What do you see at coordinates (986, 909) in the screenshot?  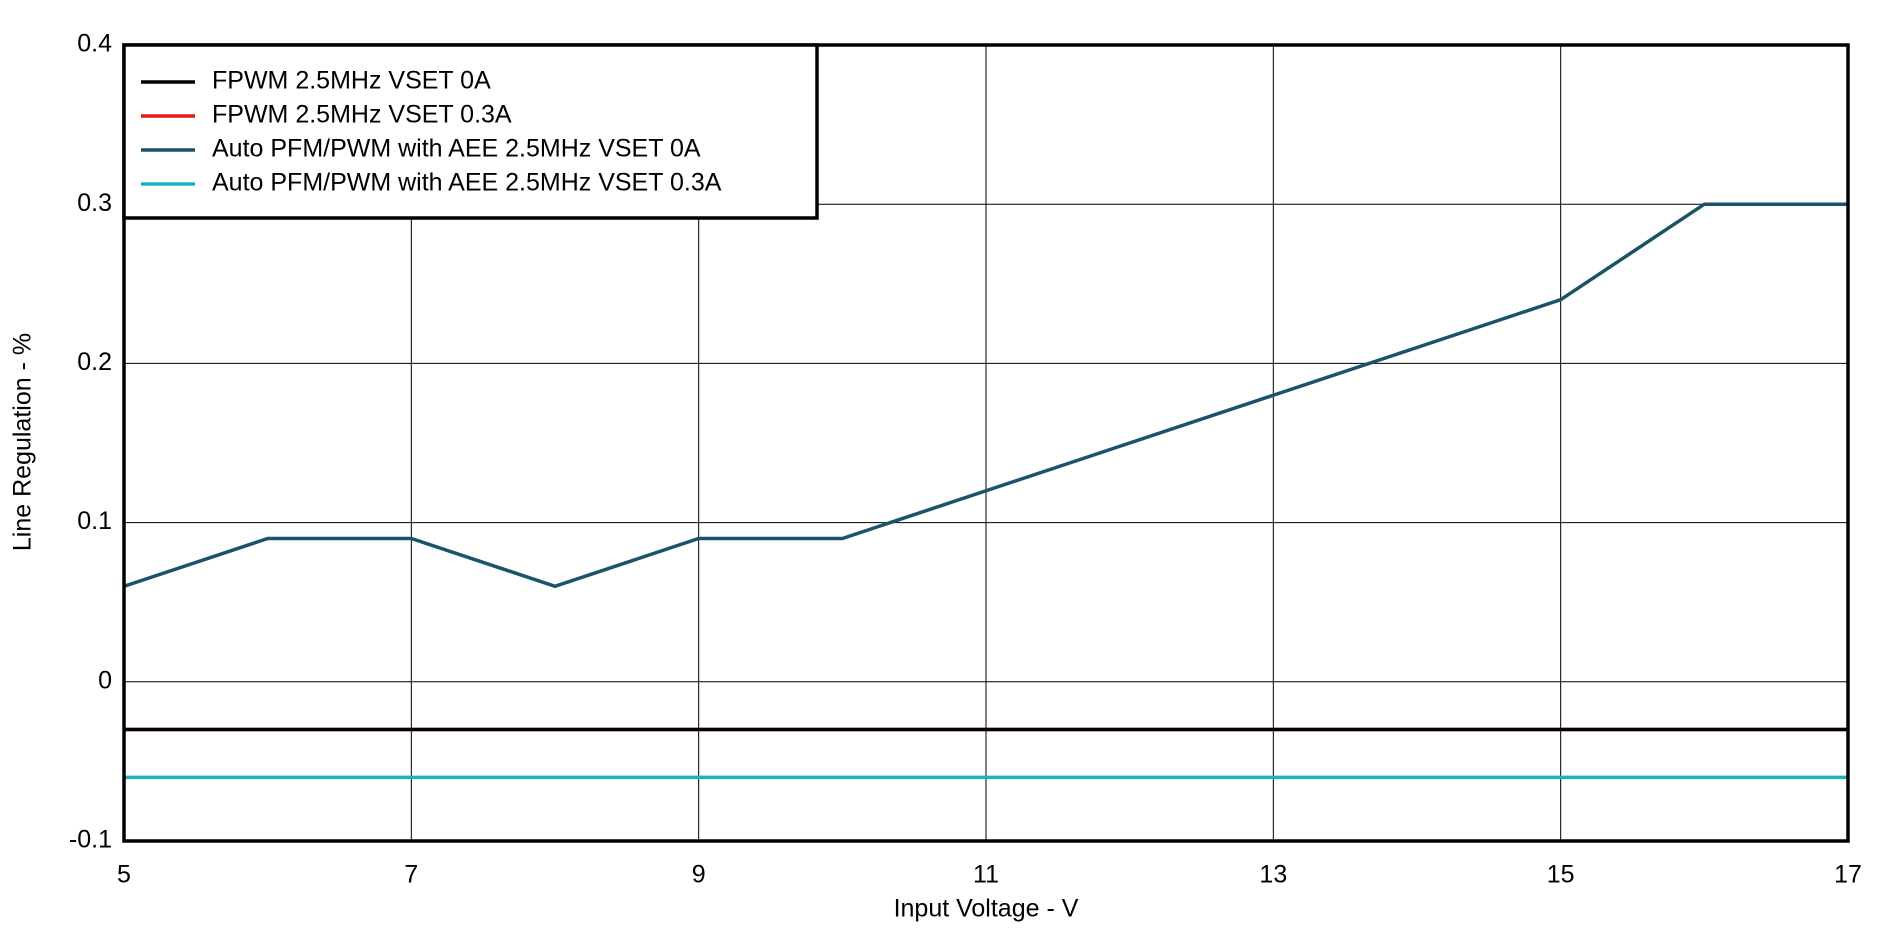 I see `x-axis-label: Input Voltage - V` at bounding box center [986, 909].